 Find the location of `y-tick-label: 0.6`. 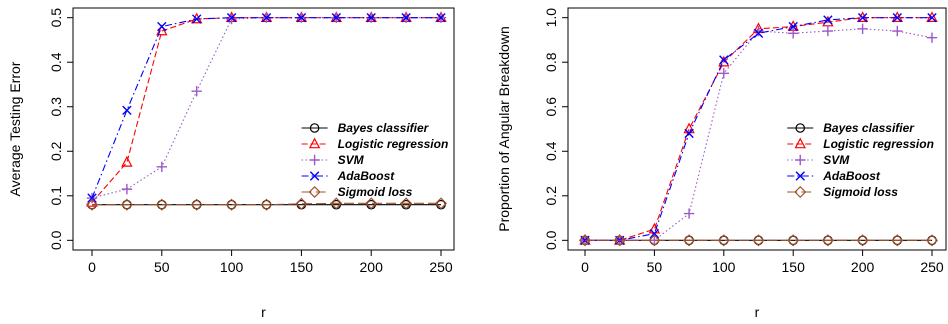

y-tick-label: 0.6 is located at coordinates (551, 107).